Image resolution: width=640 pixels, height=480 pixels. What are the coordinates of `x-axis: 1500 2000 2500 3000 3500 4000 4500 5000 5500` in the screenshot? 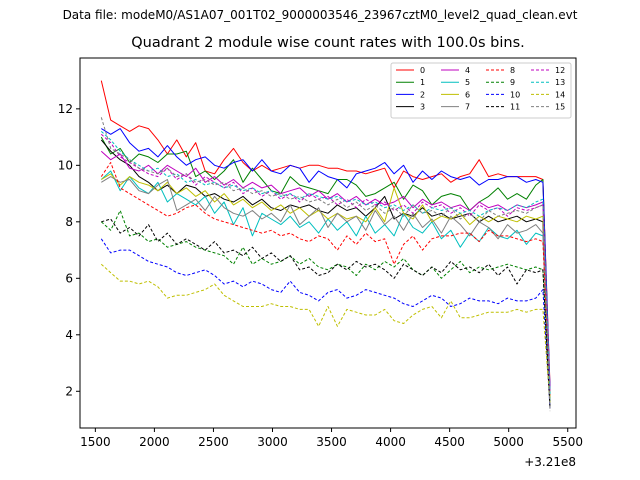 It's located at (331, 438).